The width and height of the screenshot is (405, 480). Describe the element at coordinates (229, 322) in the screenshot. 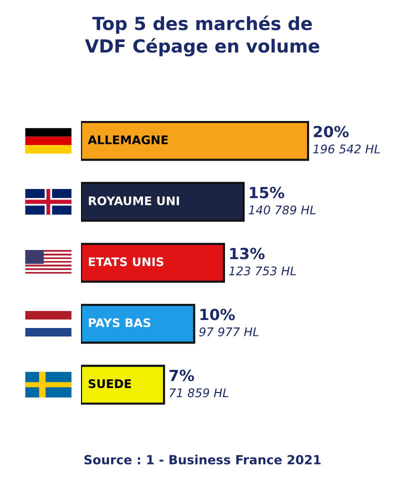

I see `data-label: 10% 97 977 HL` at that location.